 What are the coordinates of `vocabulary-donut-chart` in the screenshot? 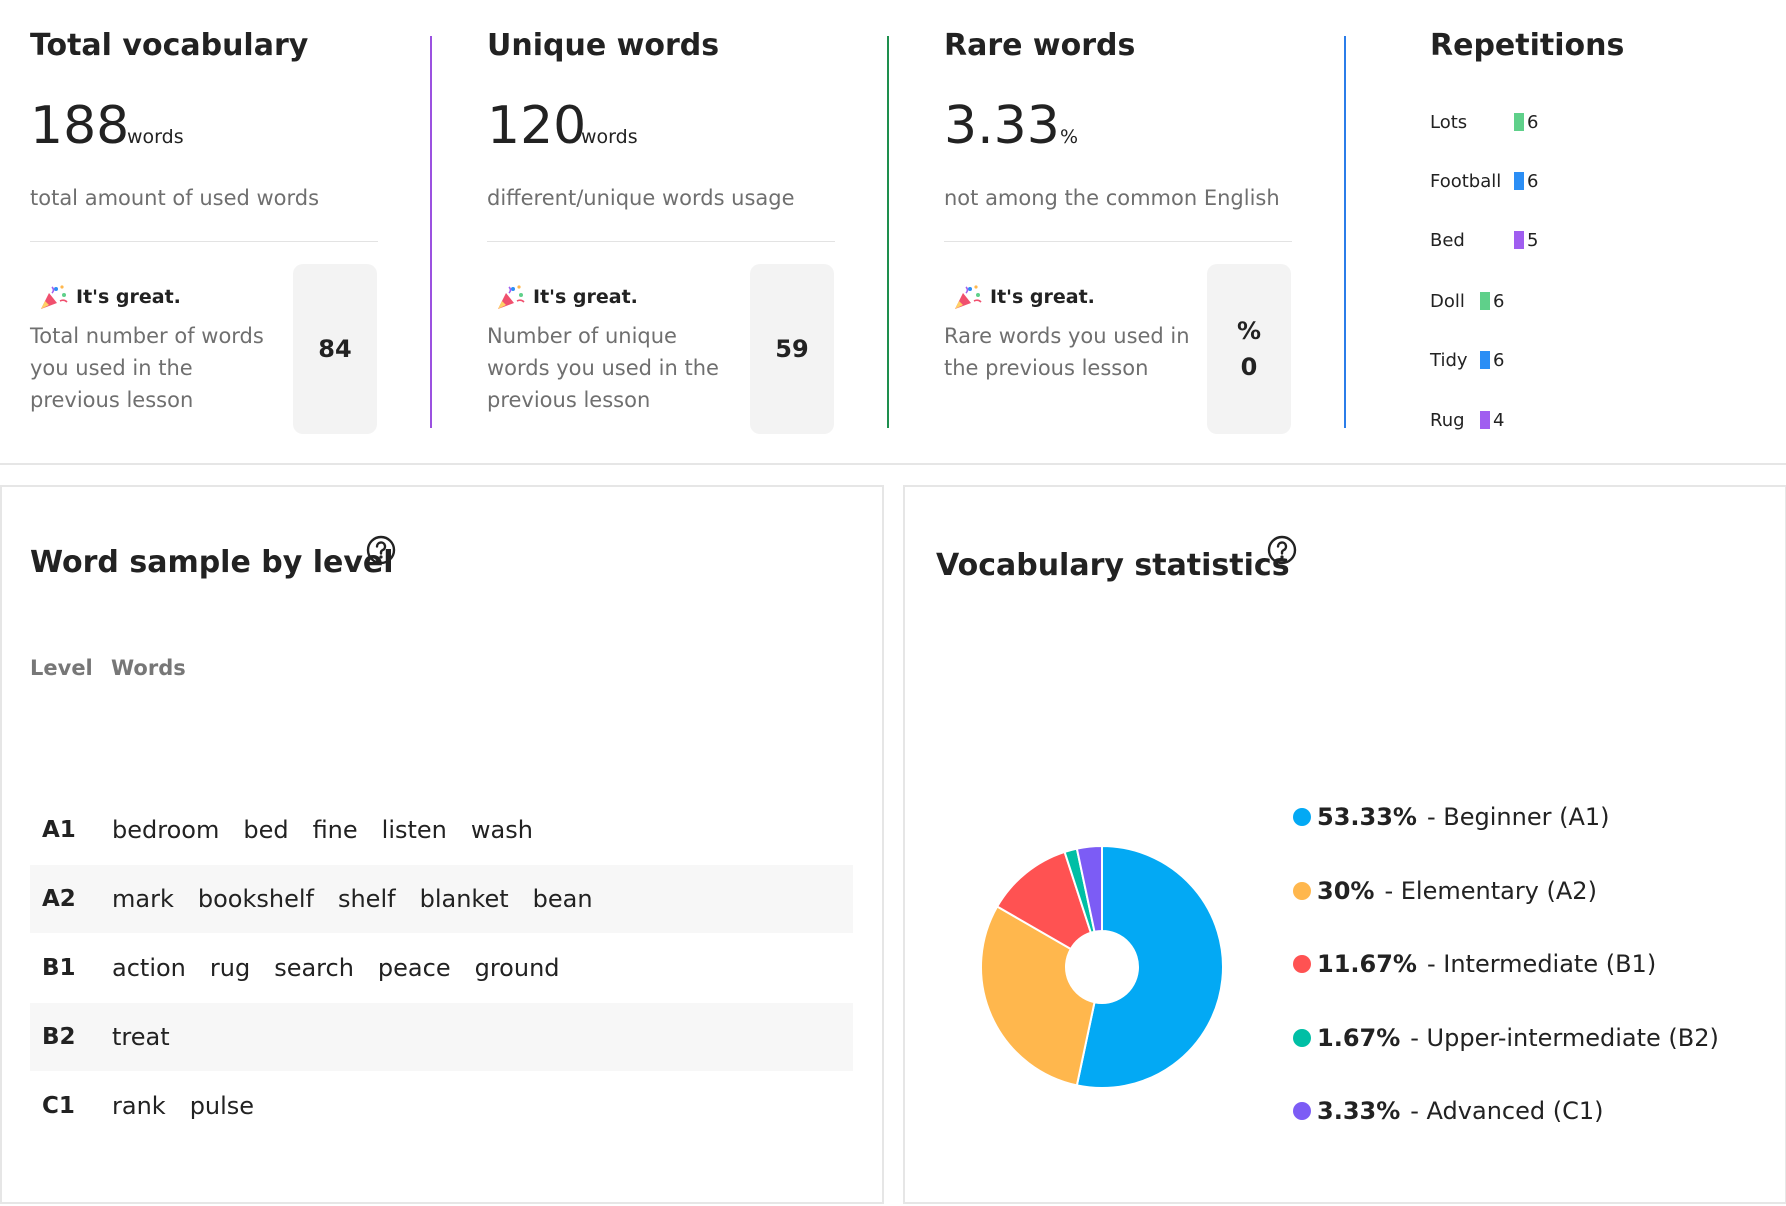 It's located at (1102, 966).